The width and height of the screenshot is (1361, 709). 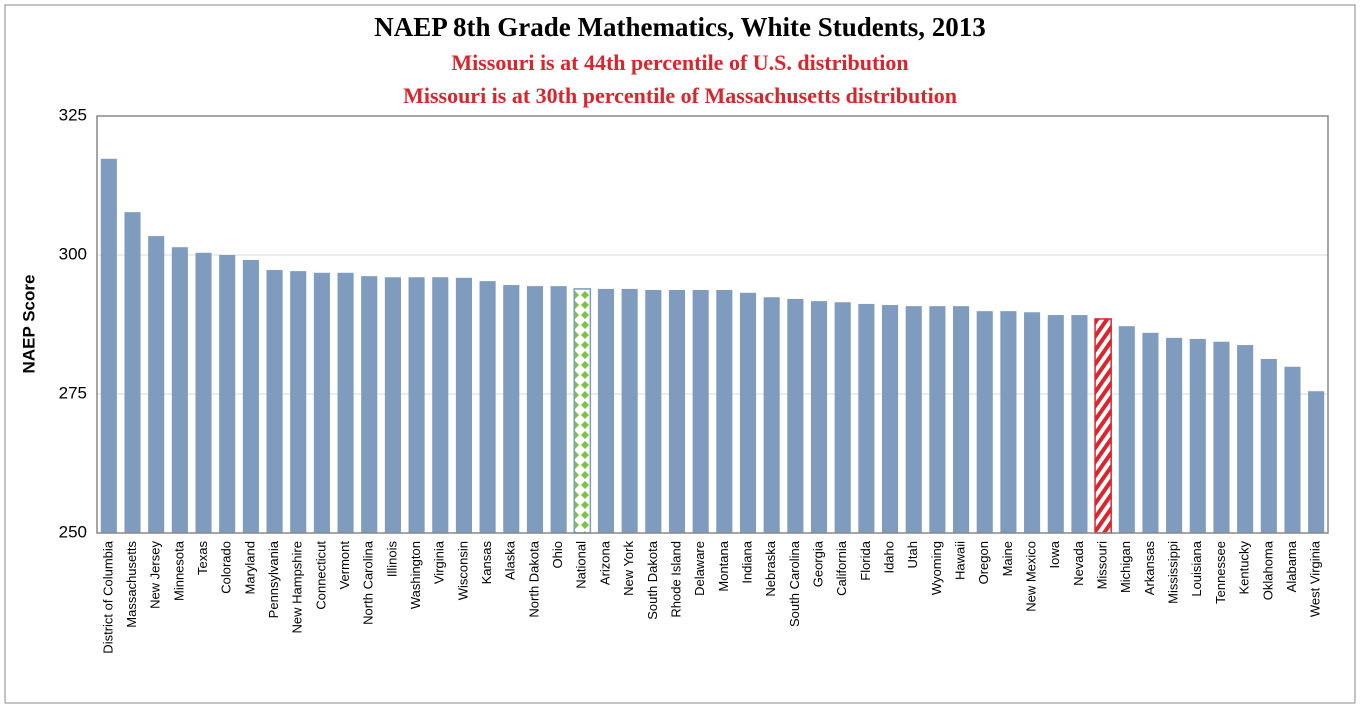 What do you see at coordinates (368, 582) in the screenshot?
I see `x-tick-label: North Carolina` at bounding box center [368, 582].